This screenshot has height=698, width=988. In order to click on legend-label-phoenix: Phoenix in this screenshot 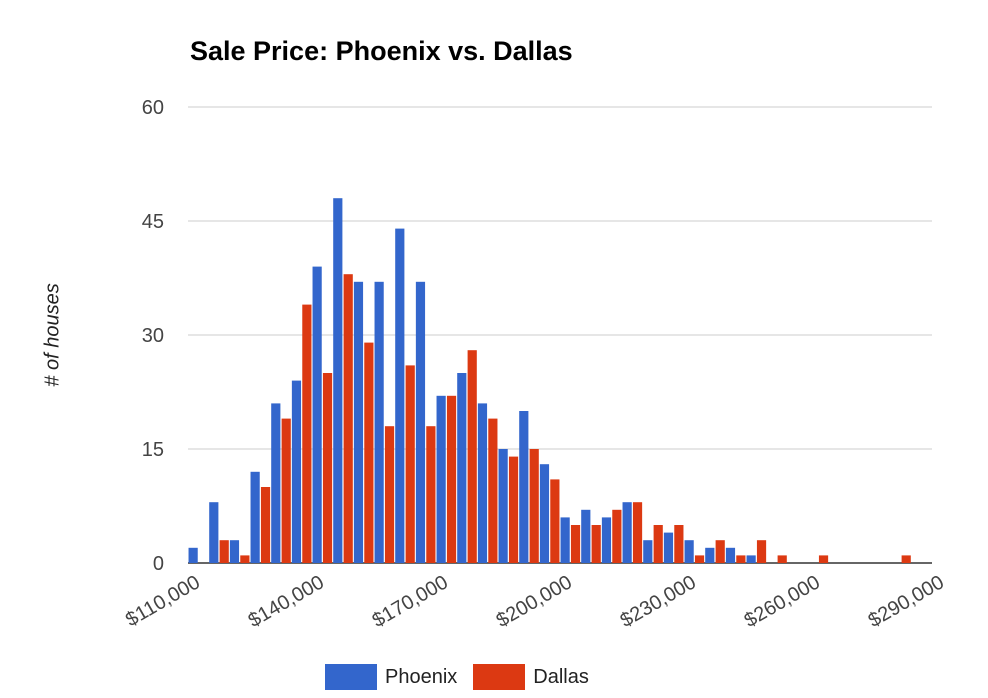, I will do `click(421, 676)`.